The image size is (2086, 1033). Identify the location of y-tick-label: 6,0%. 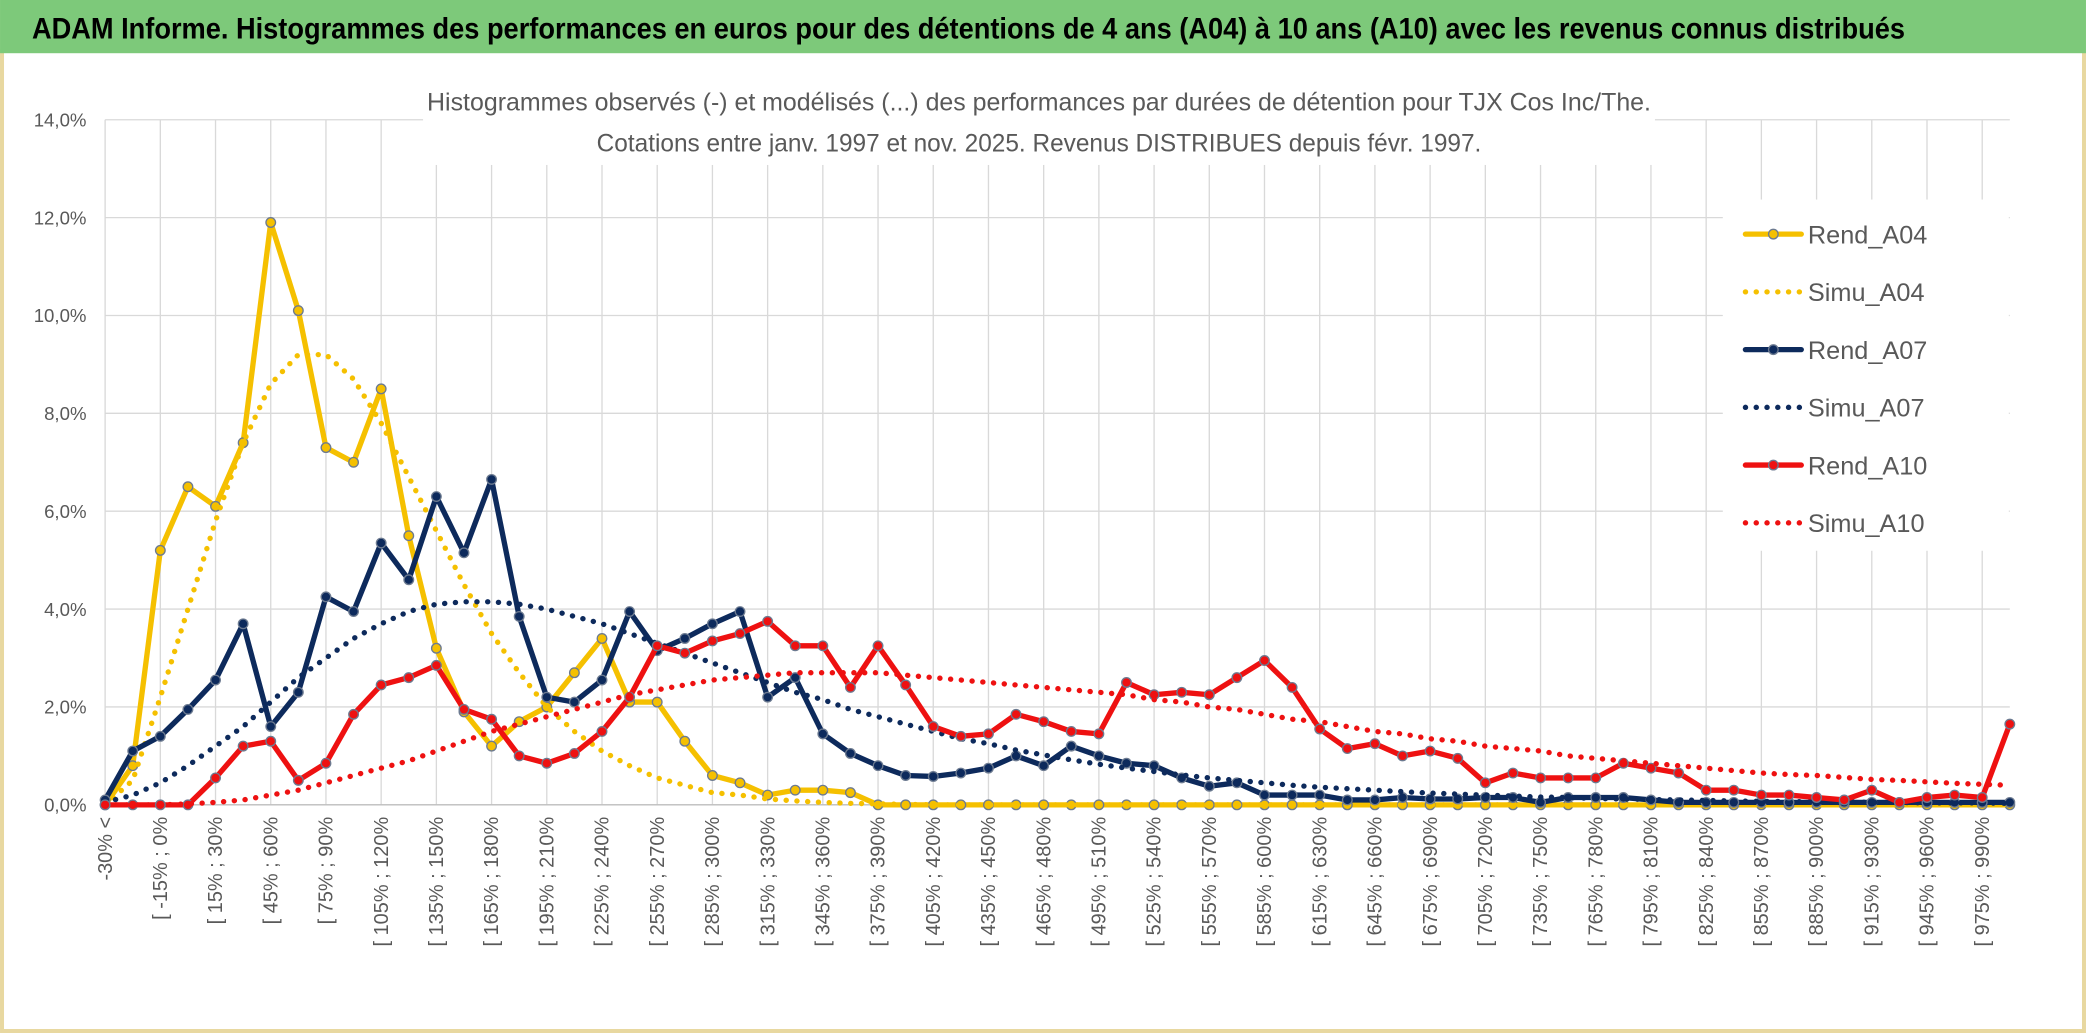
(65, 511).